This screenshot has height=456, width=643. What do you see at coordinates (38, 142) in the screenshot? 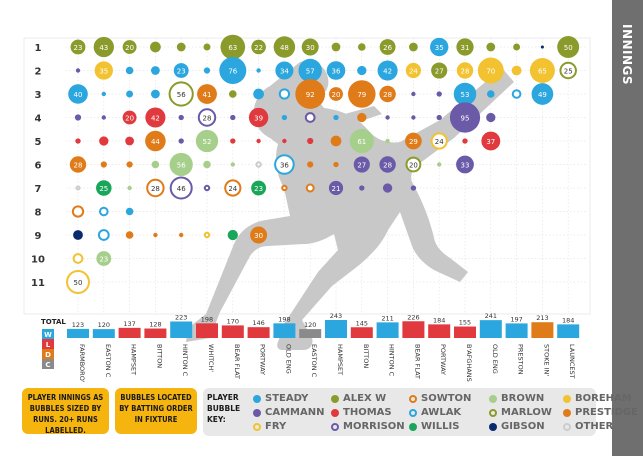
I see `row-label: 5` at bounding box center [38, 142].